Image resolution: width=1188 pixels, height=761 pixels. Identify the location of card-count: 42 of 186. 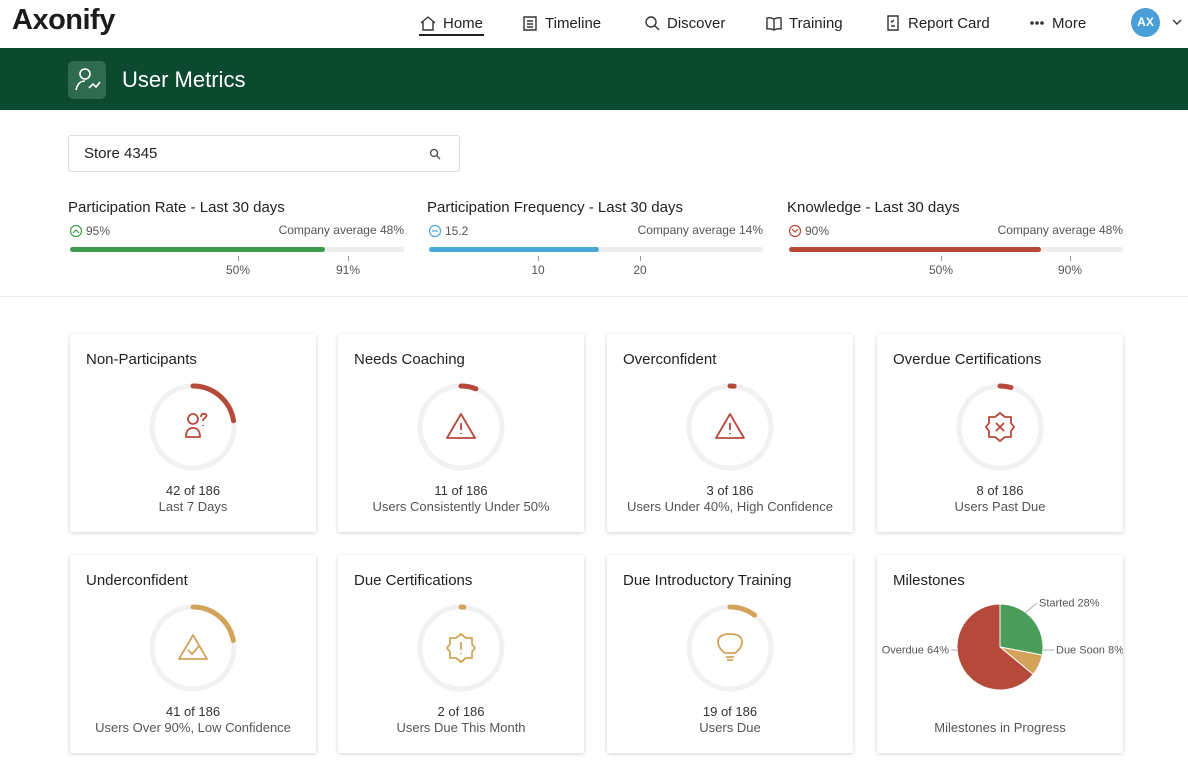
(193, 490).